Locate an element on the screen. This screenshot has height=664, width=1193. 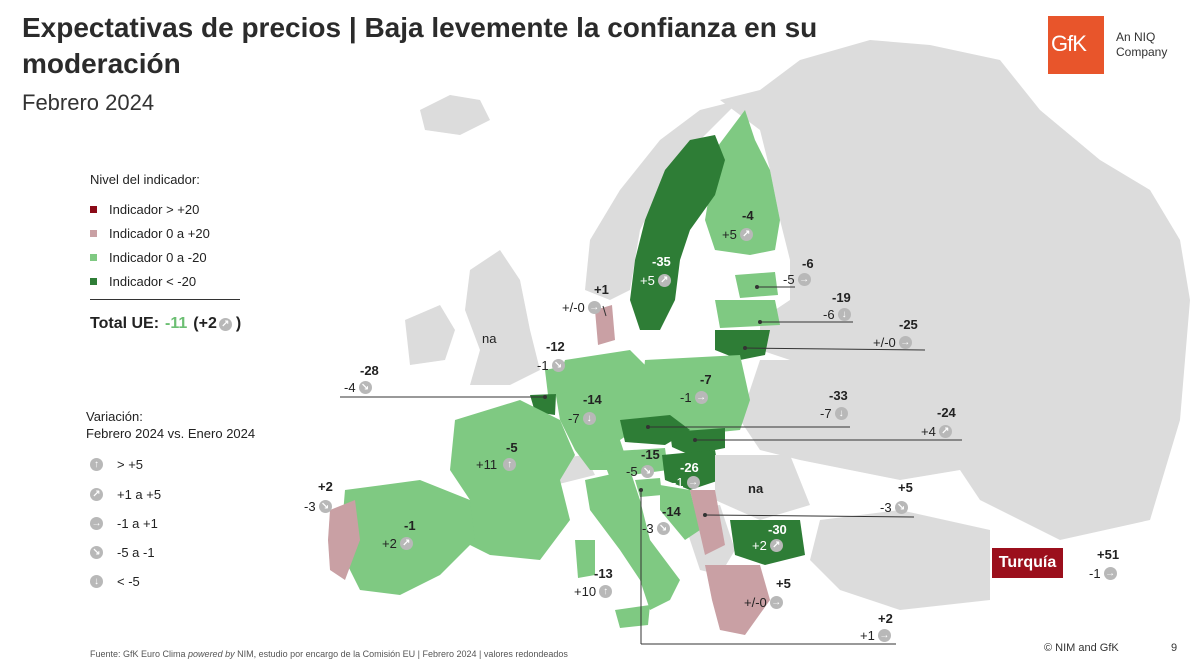
sweden-value: -35 is located at coordinates (661, 261).